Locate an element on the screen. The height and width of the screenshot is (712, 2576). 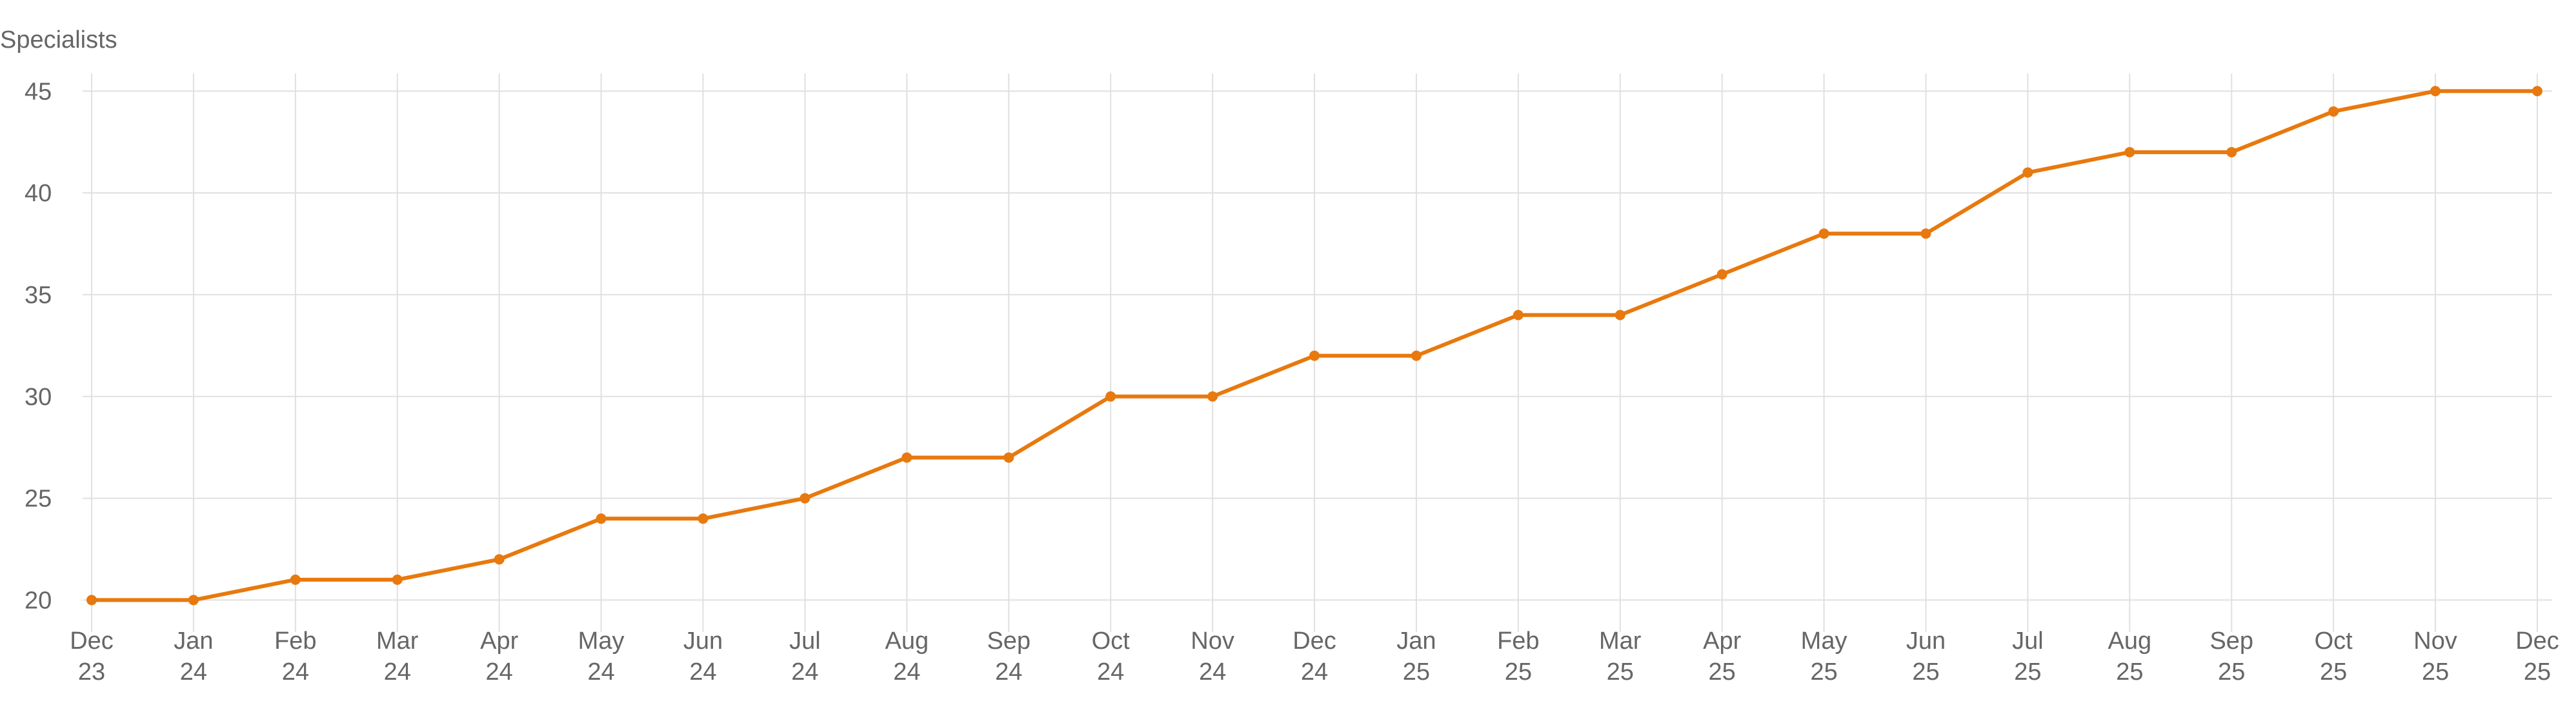
y-axis-title: Specialists is located at coordinates (58, 40).